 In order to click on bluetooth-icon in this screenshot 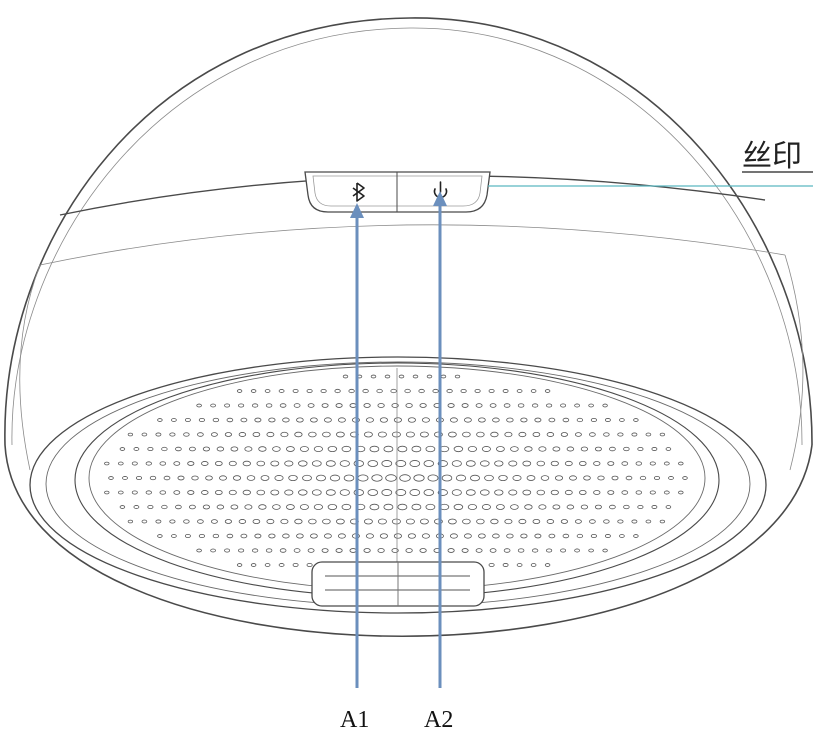, I will do `click(358, 192)`.